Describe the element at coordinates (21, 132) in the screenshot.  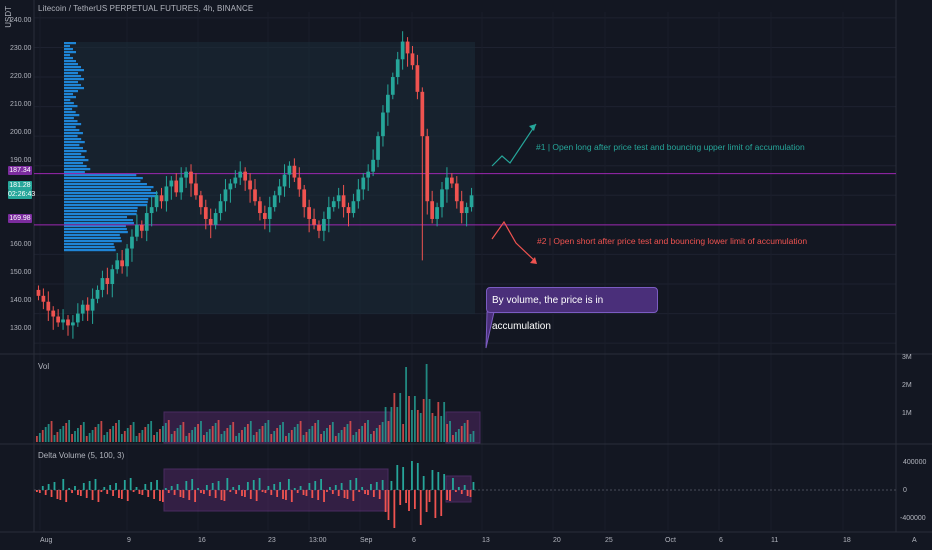
I see `price-tick: 200.00` at that location.